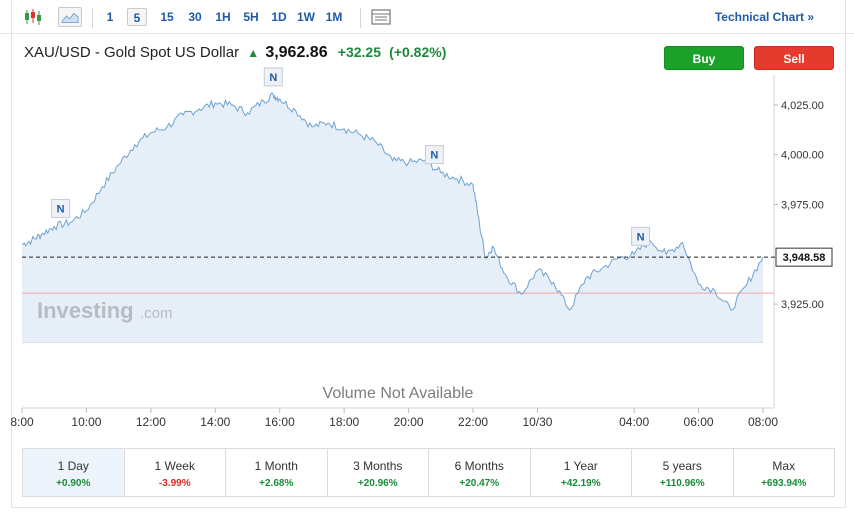 The height and width of the screenshot is (516, 854). Describe the element at coordinates (802, 206) in the screenshot. I see `y-tick-label: 3,975.00` at that location.